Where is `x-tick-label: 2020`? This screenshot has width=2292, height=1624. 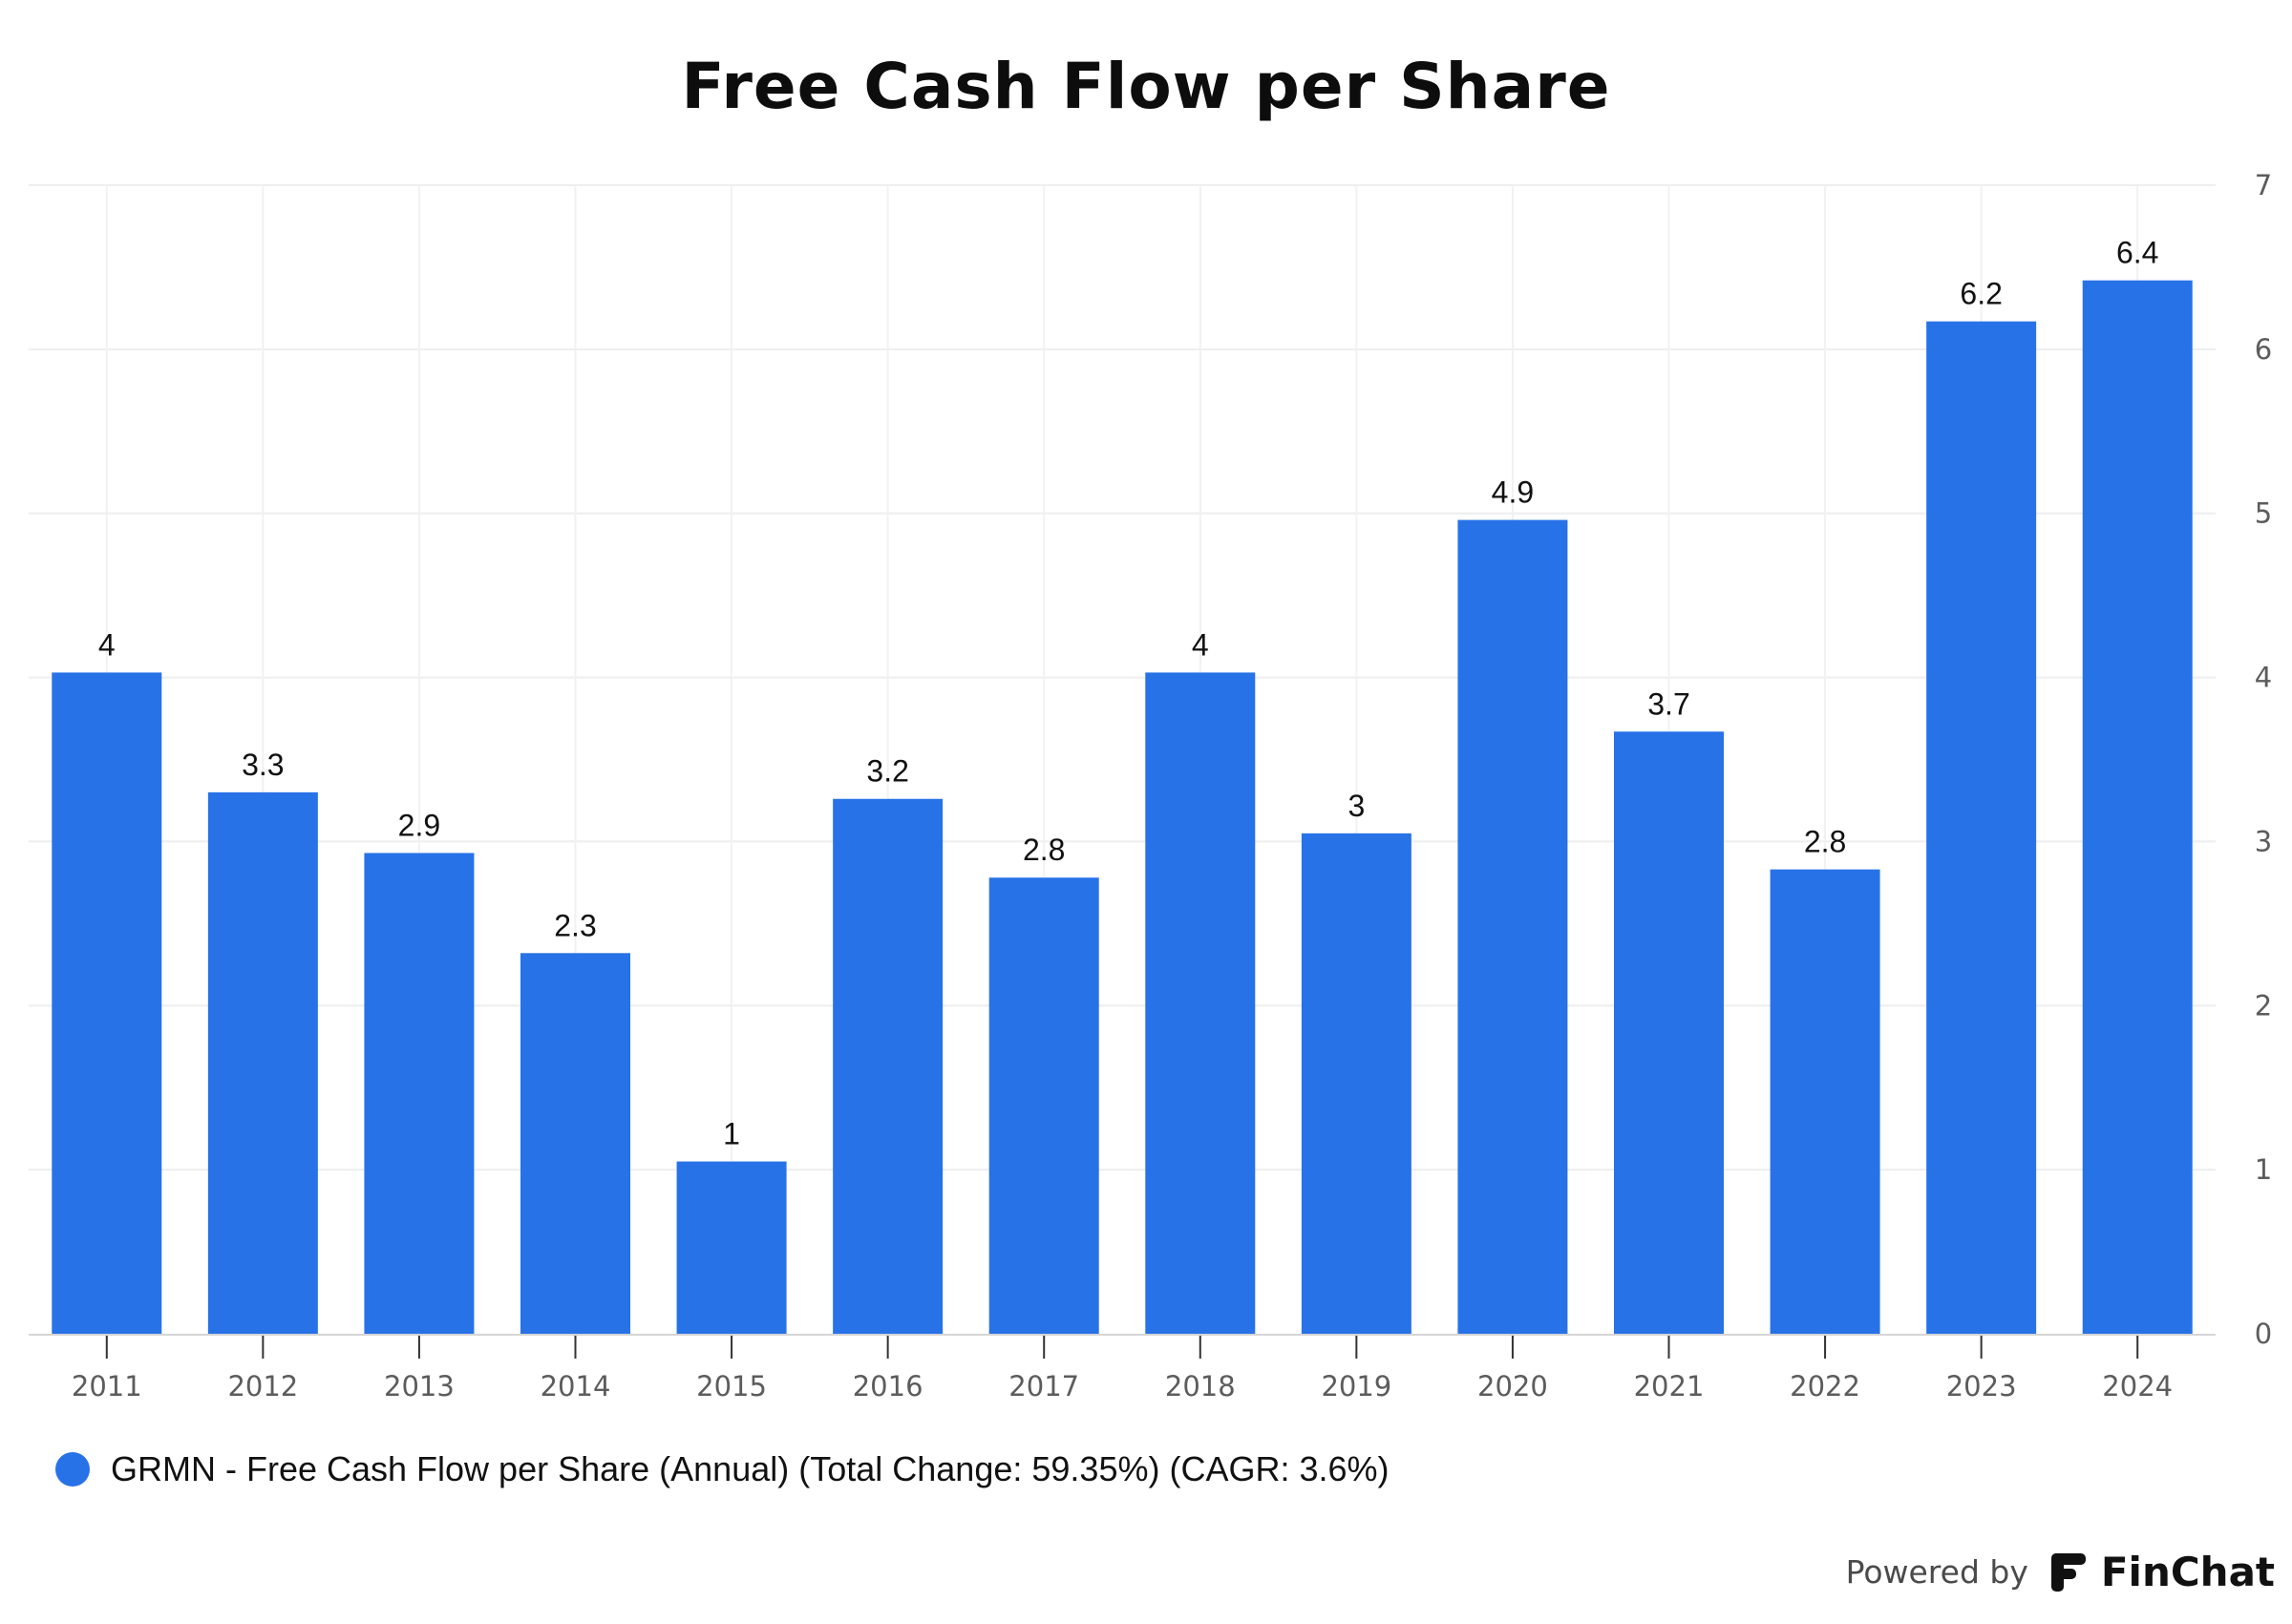
x-tick-label: 2020 is located at coordinates (1512, 1386).